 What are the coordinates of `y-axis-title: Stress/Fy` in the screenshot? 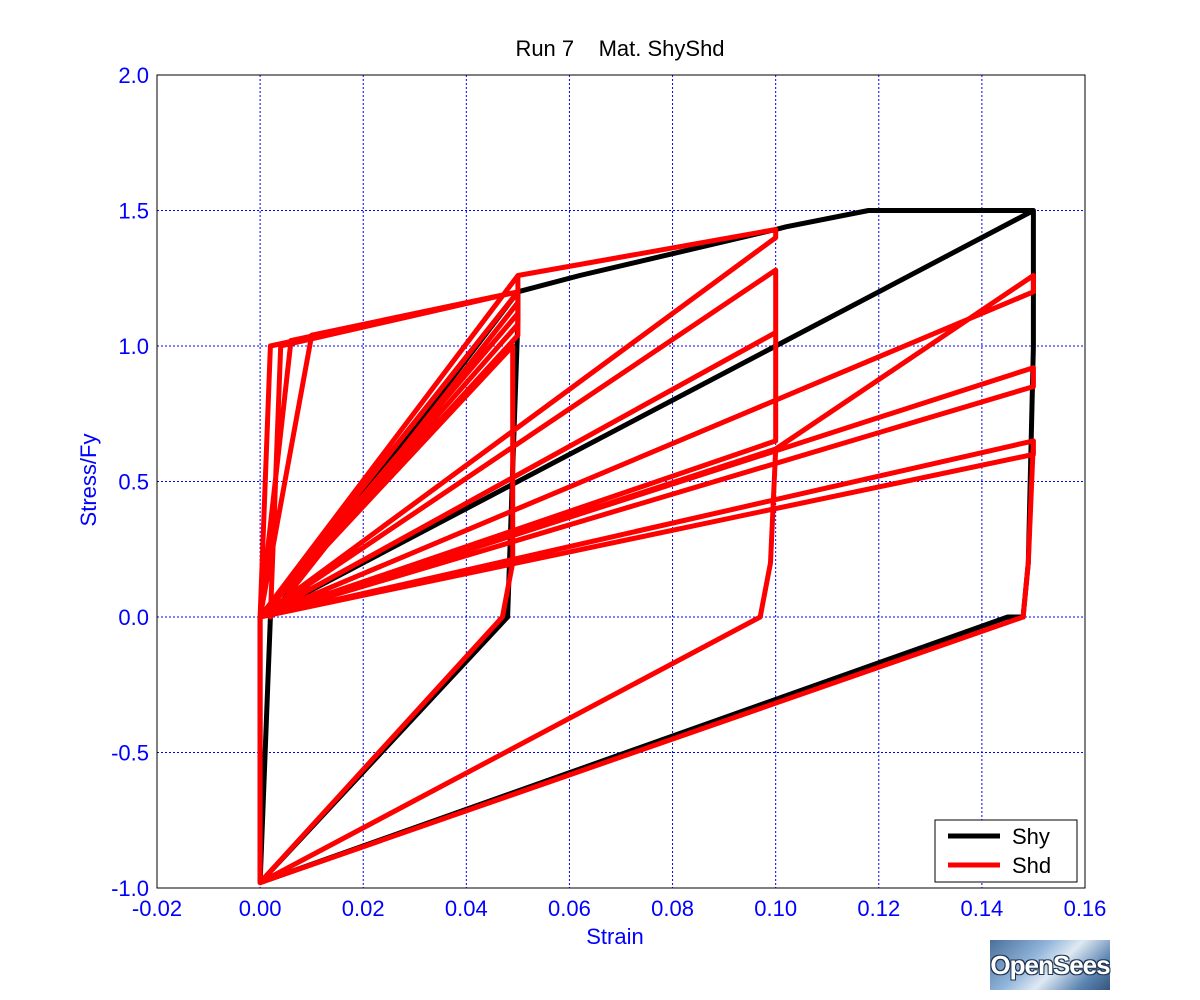 It's located at (88, 480).